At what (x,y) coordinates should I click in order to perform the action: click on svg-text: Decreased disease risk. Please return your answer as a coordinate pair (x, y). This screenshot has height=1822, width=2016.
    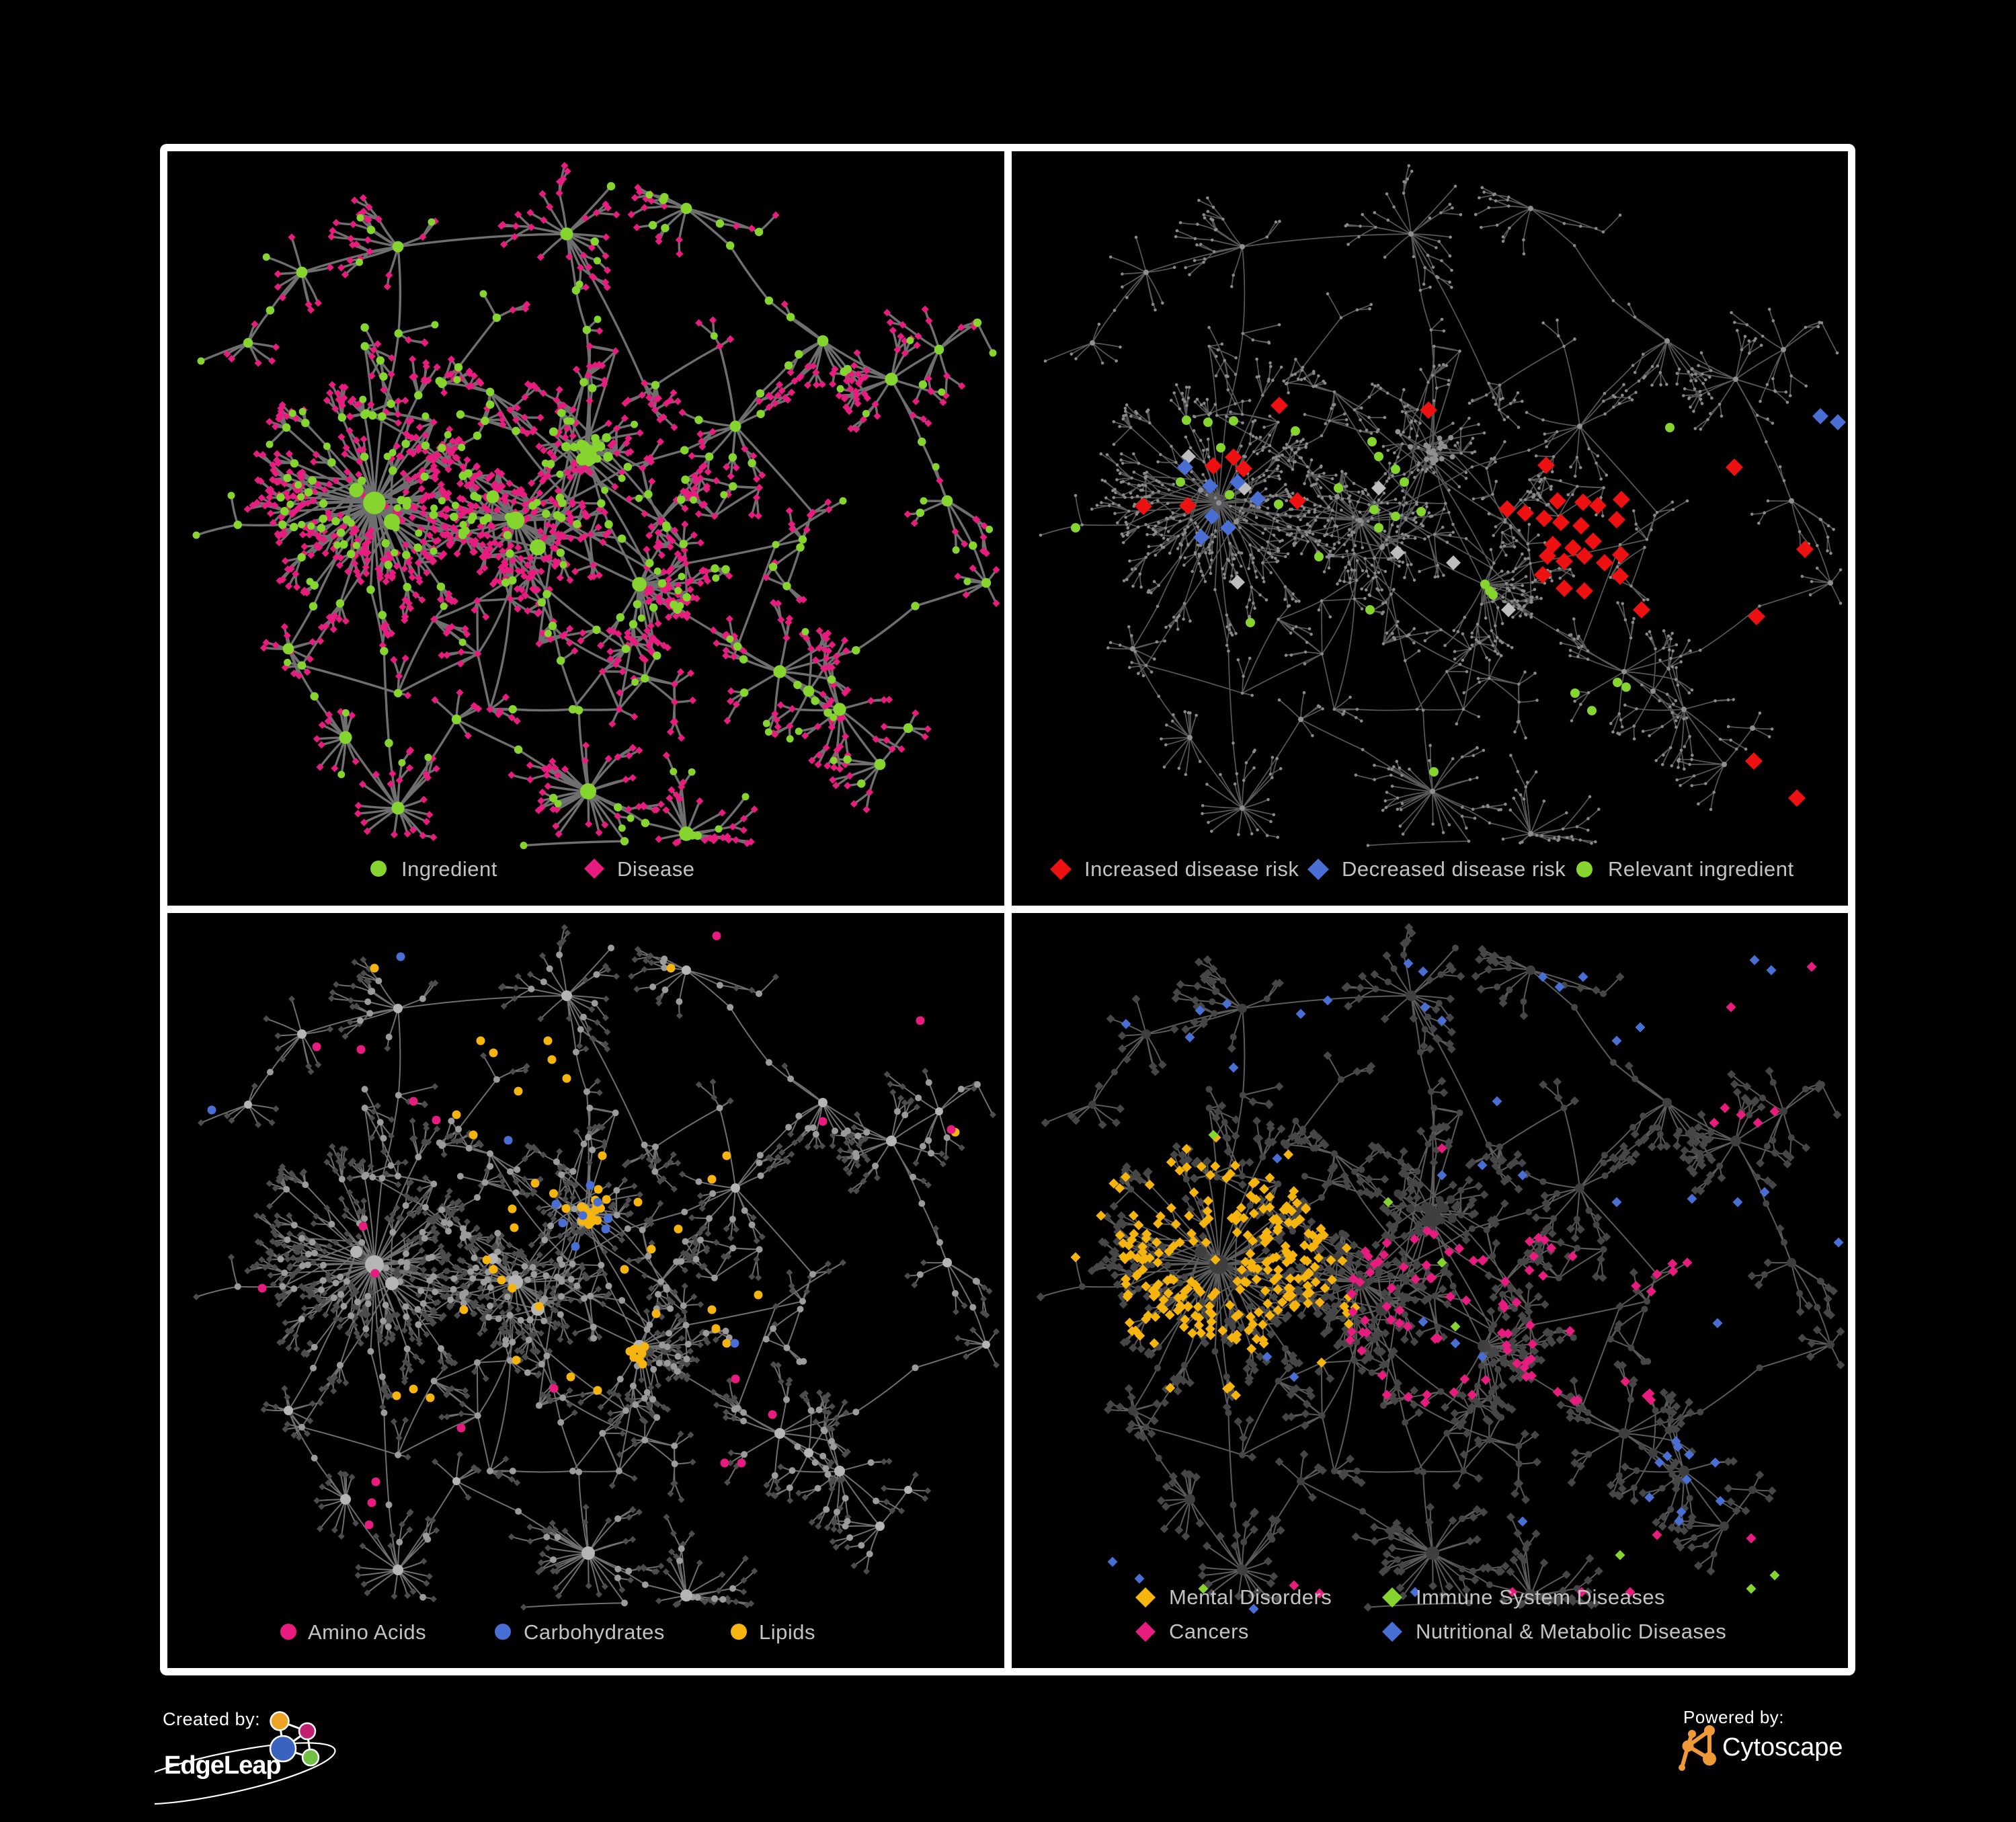
    Looking at the image, I should click on (1454, 869).